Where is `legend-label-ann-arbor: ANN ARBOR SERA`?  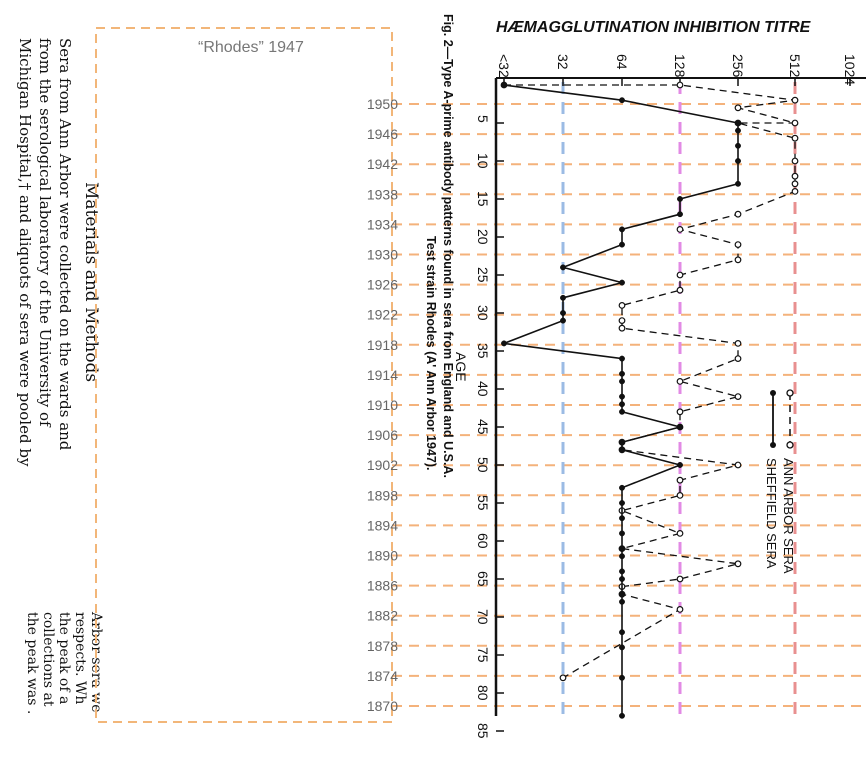
legend-label-ann-arbor: ANN ARBOR SERA is located at coordinates (788, 516).